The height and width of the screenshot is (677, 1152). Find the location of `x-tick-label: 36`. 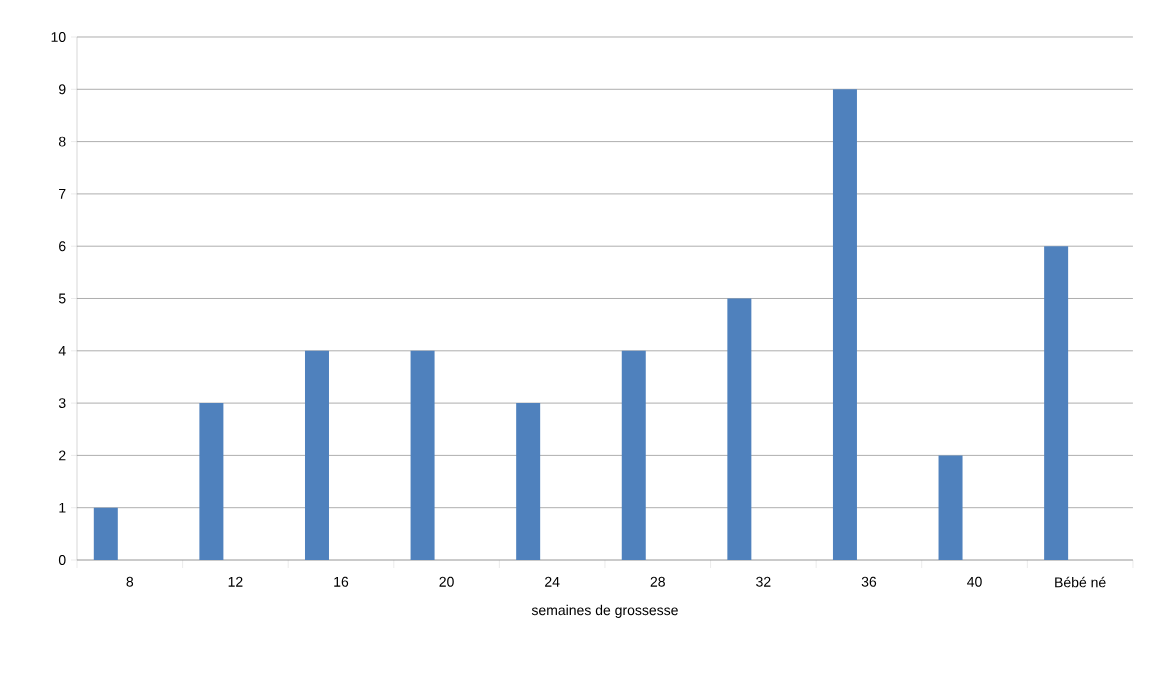

x-tick-label: 36 is located at coordinates (869, 581).